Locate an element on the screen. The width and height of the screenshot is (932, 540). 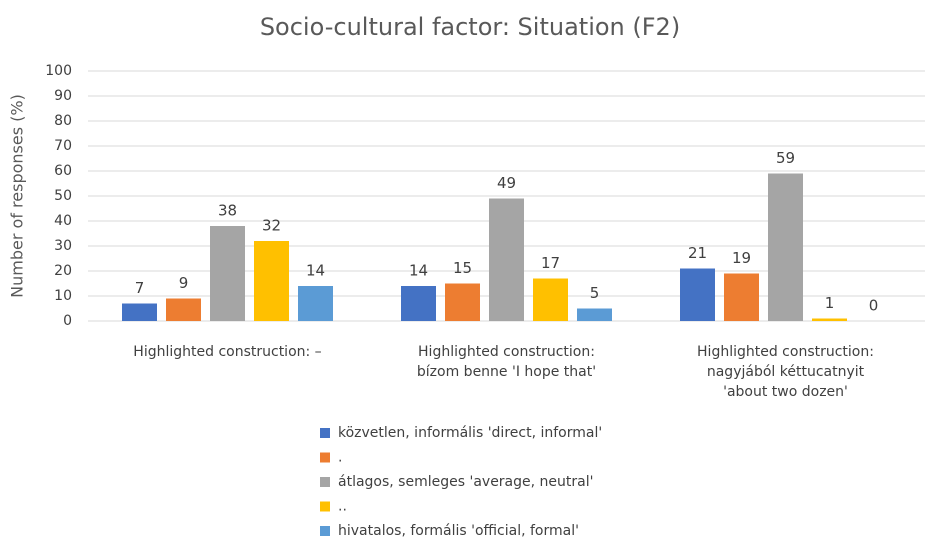
y-tick-label: 70 is located at coordinates (63, 146).